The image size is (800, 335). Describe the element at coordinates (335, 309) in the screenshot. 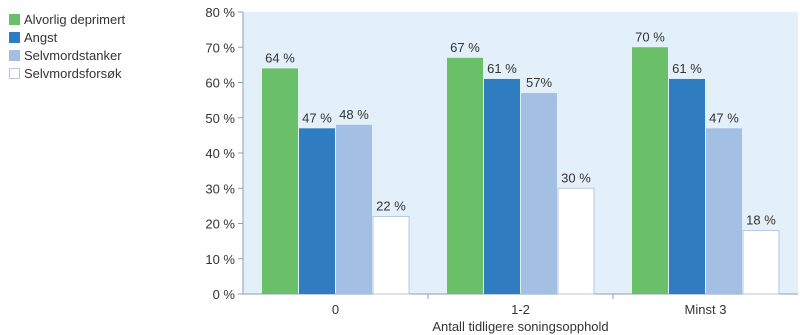

I see `x-tick-label: 0` at that location.